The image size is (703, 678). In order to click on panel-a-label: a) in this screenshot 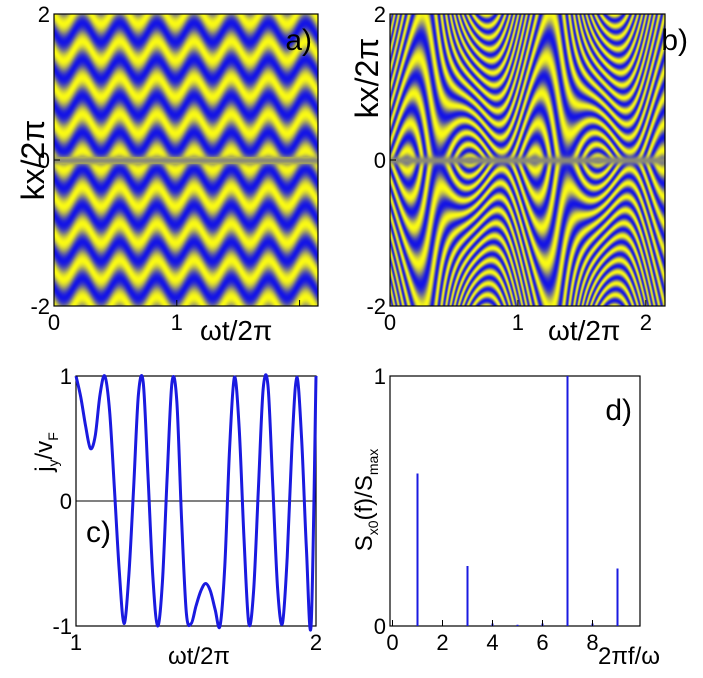, I will do `click(298, 40)`.